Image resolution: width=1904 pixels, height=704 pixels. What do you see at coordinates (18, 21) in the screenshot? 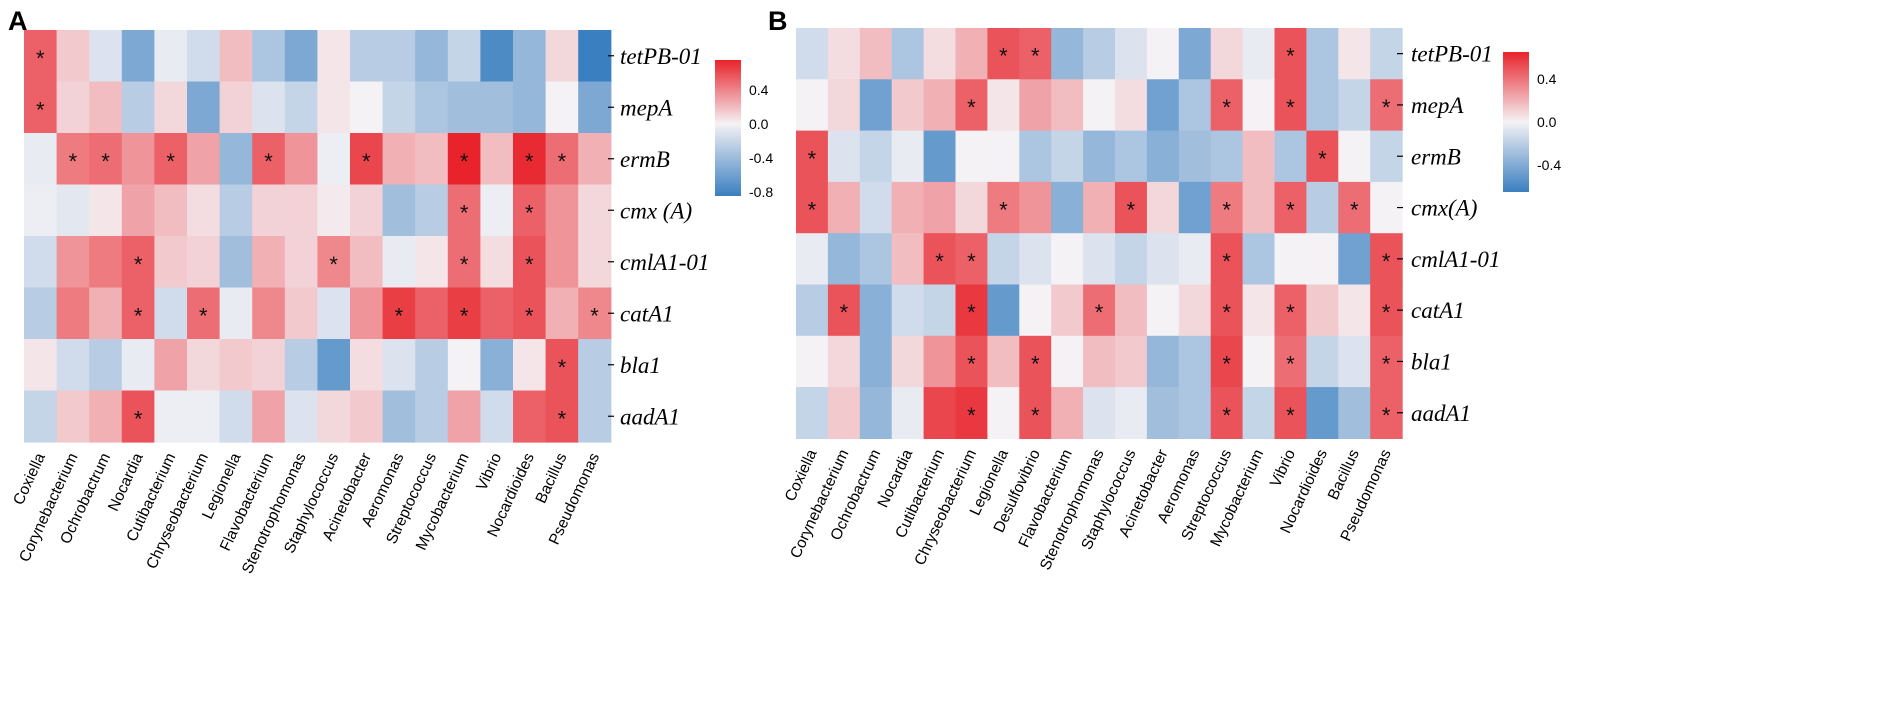
I see `panel-letter: A` at bounding box center [18, 21].